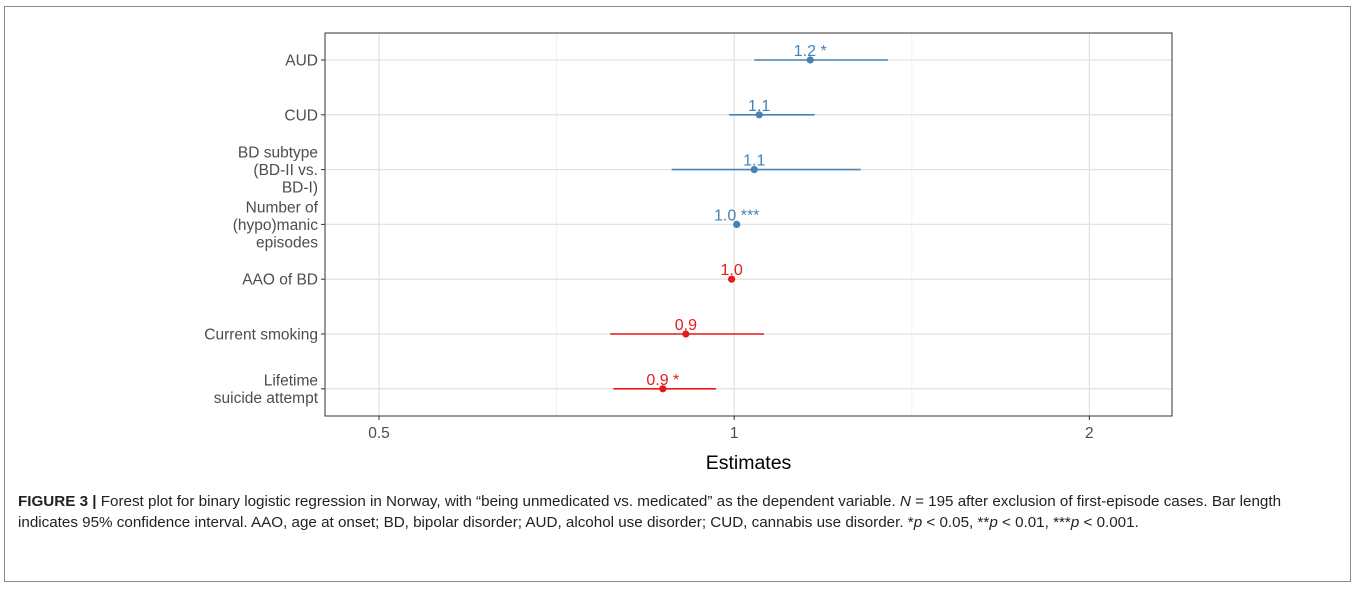  I want to click on y-tick-label: BD subtype (BD-II vs. BD-I), so click(278, 171).